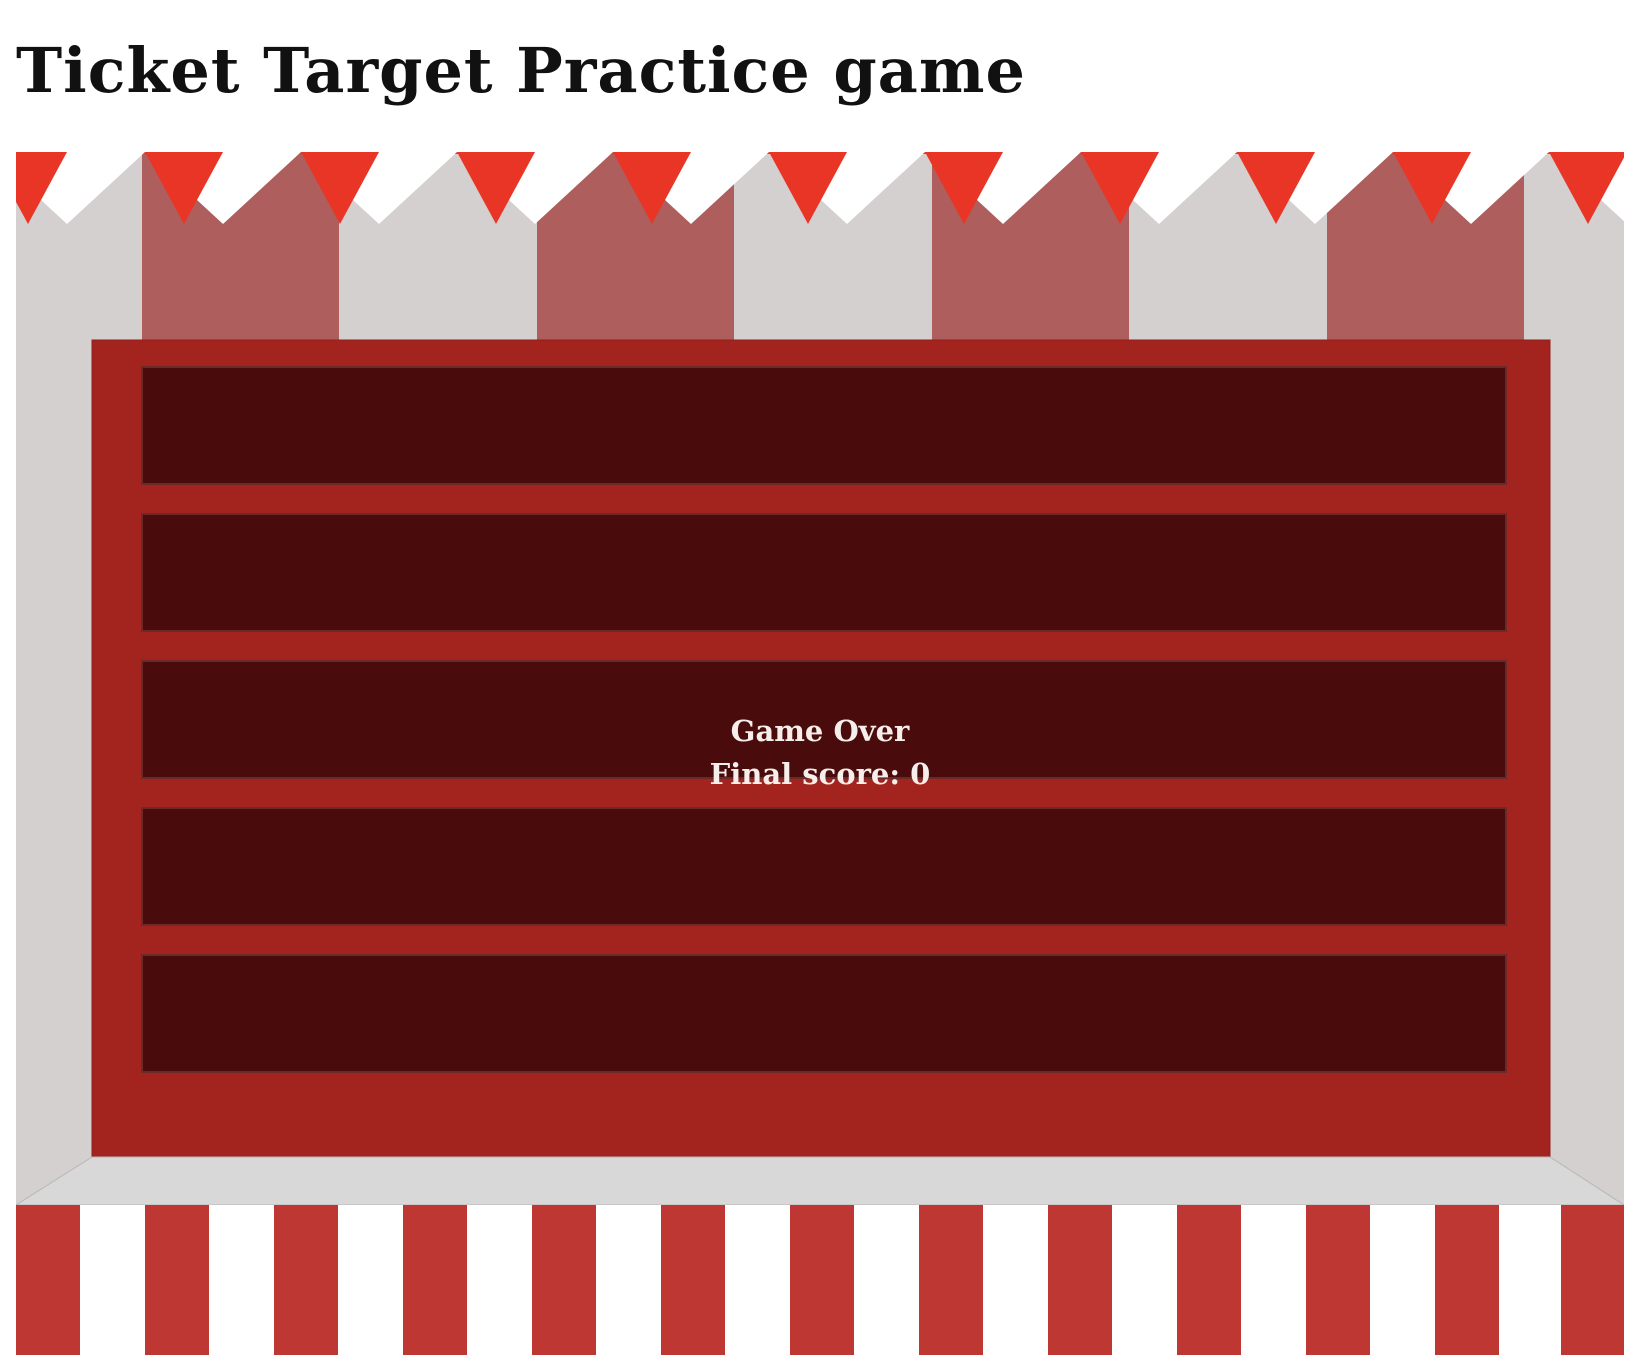  I want to click on final-score-value: 0, so click(920, 774).